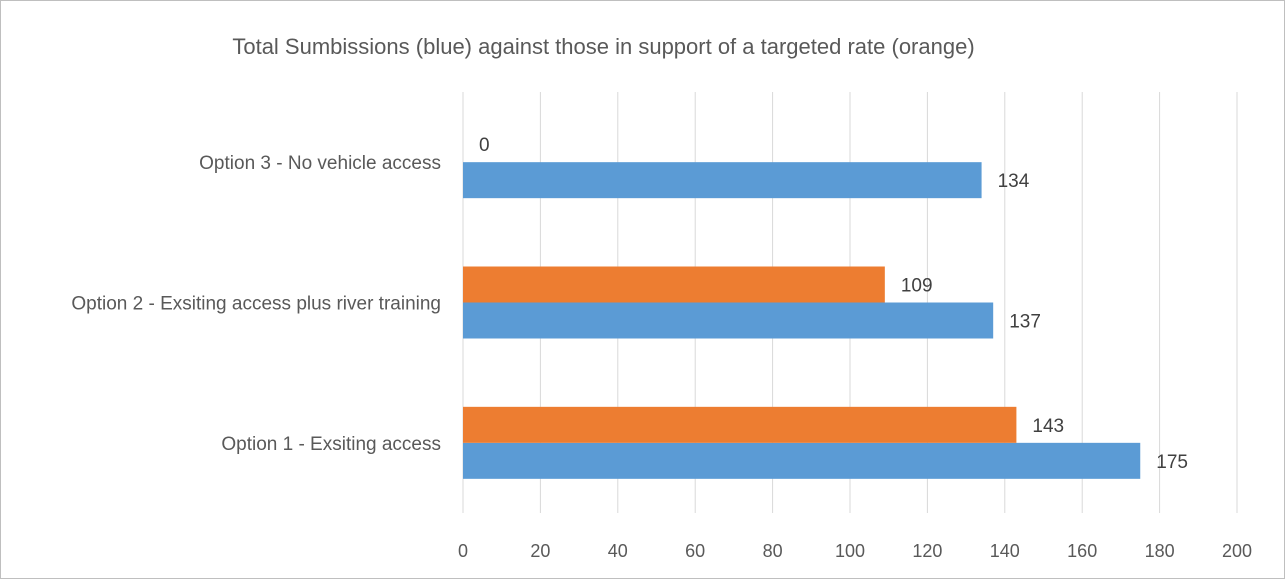  I want to click on x-tick-label: 20, so click(540, 551).